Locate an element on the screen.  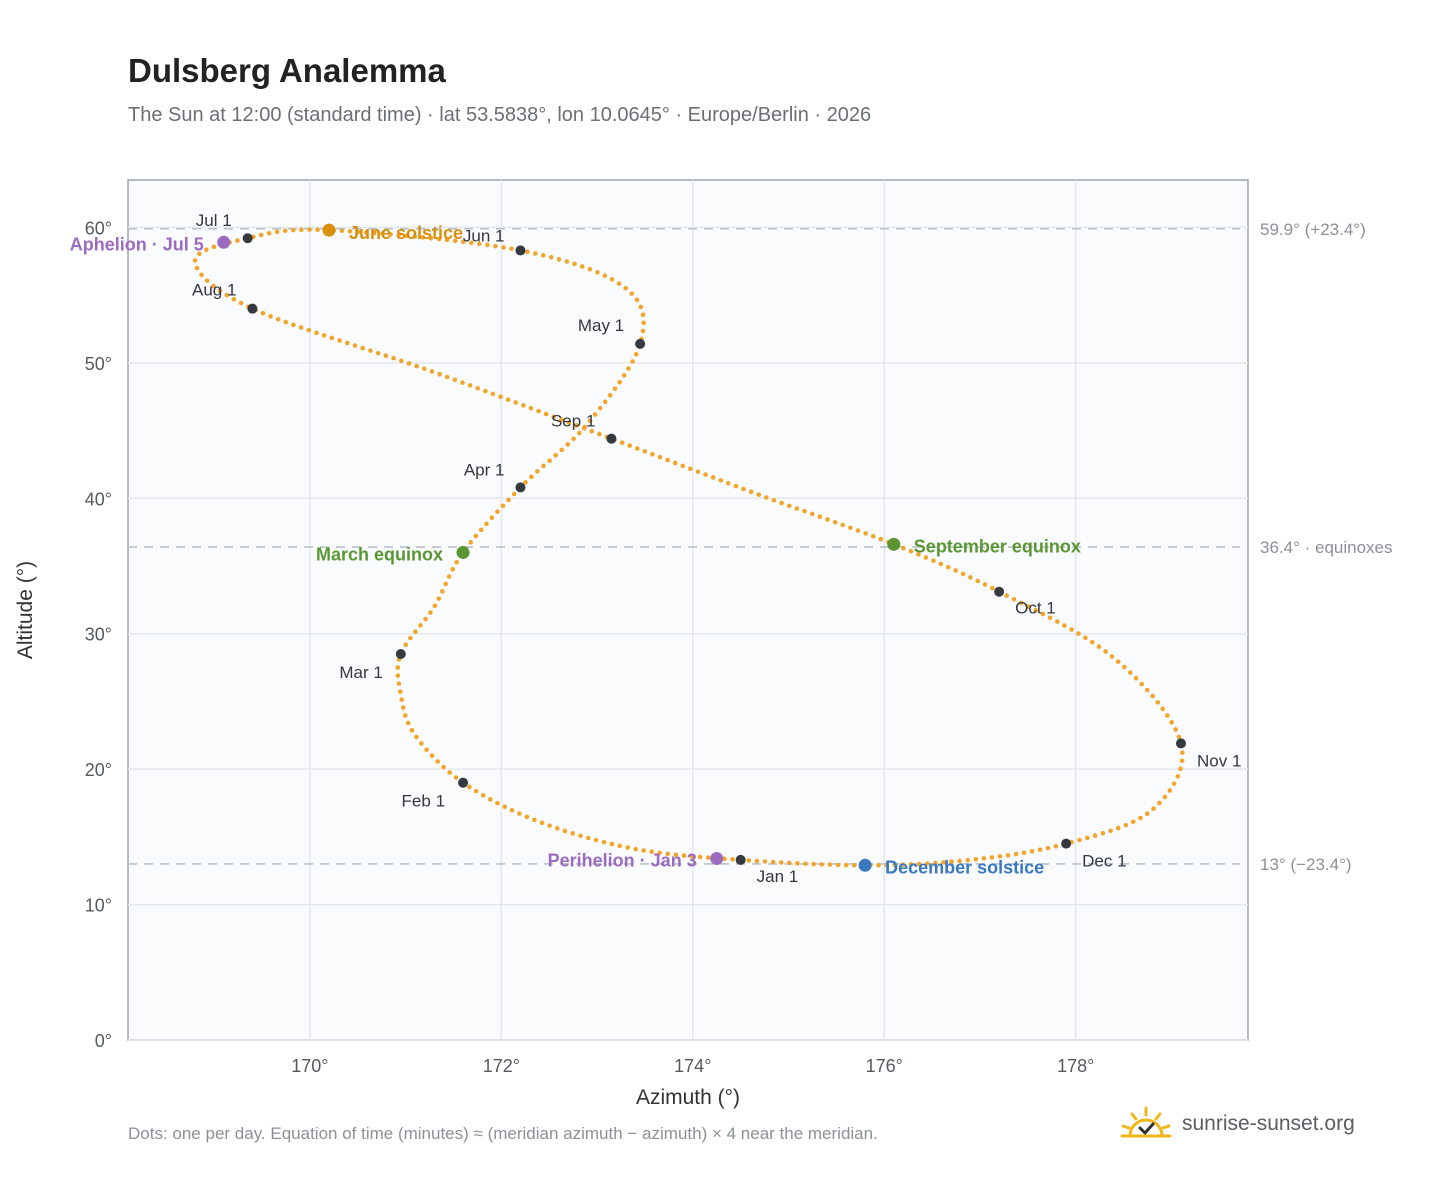
reference-line-label: 13° (−23.4°) is located at coordinates (1306, 864).